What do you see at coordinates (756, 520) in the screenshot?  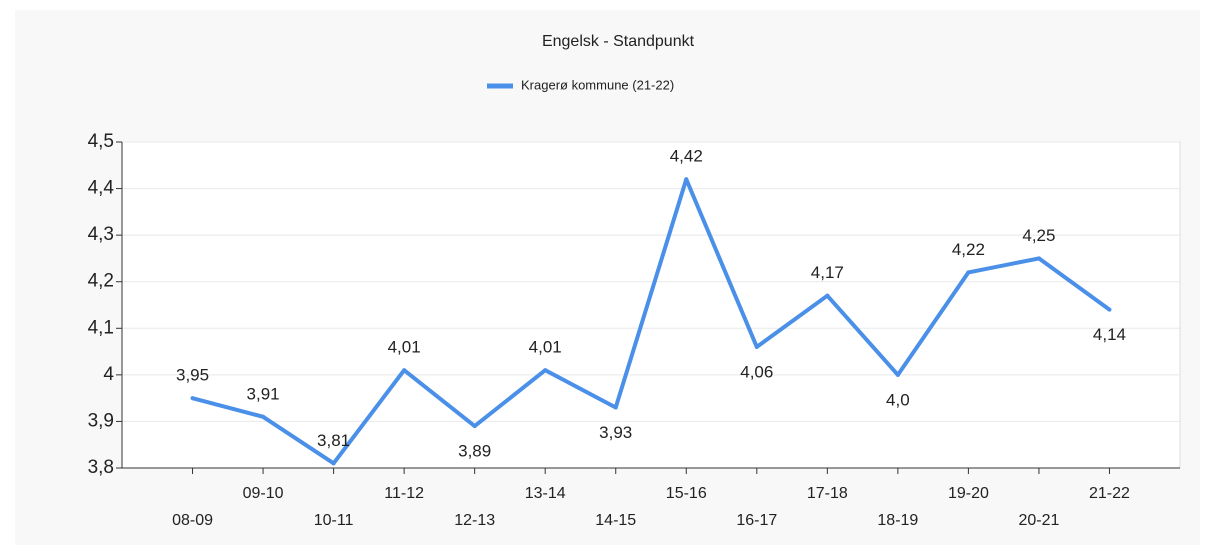 I see `x-tick-label: 16-17` at bounding box center [756, 520].